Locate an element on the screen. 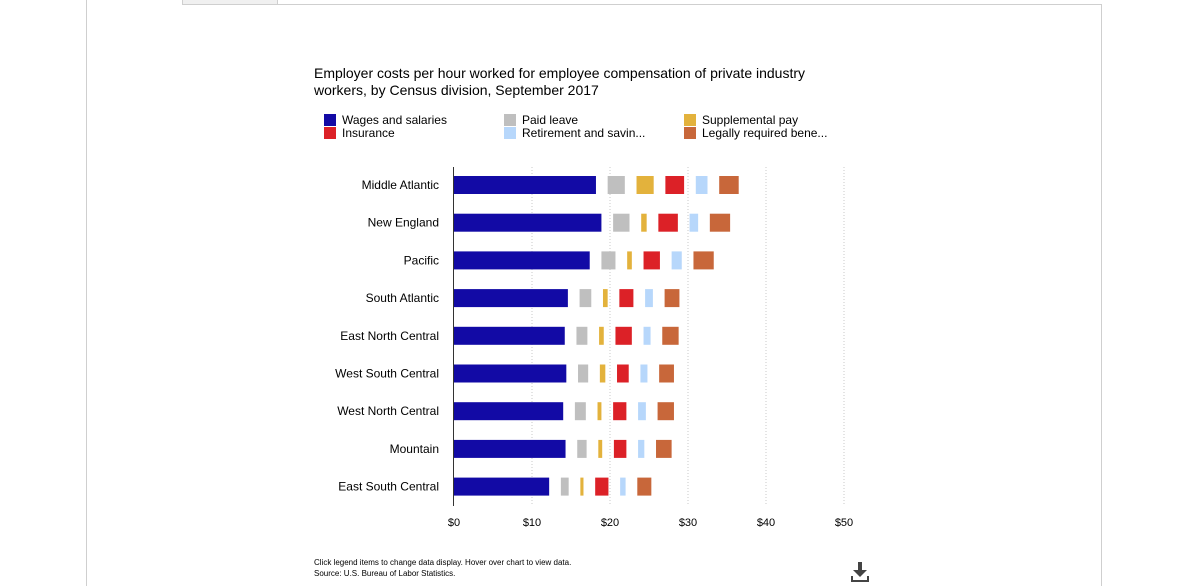  frame-top-border is located at coordinates (641, 4).